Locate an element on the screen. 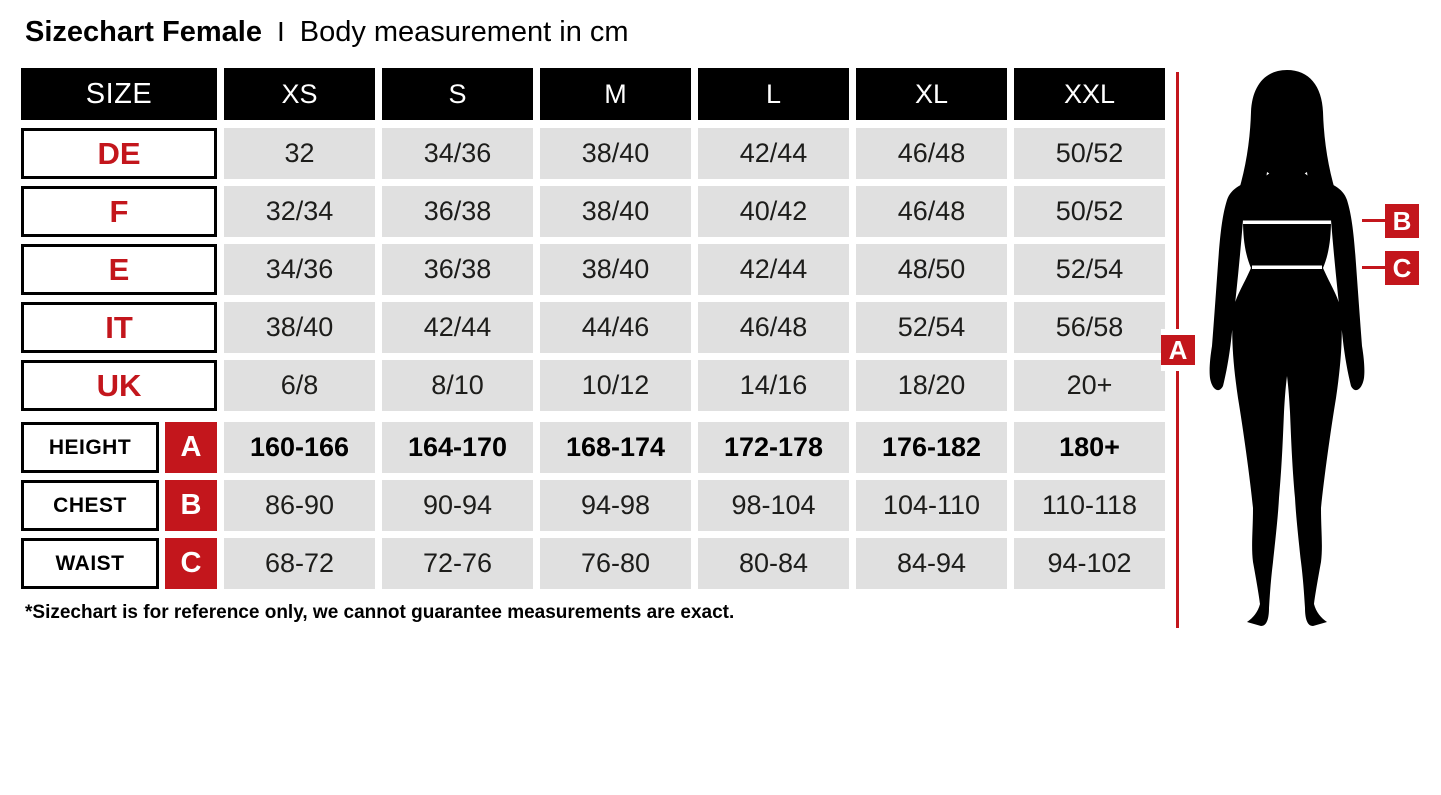  chest-measure-line is located at coordinates (1287, 222).